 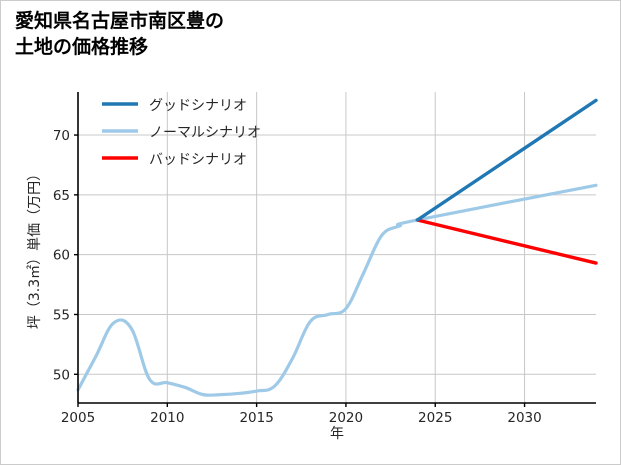 I want to click on x-axis-title: 年, so click(x=337, y=434).